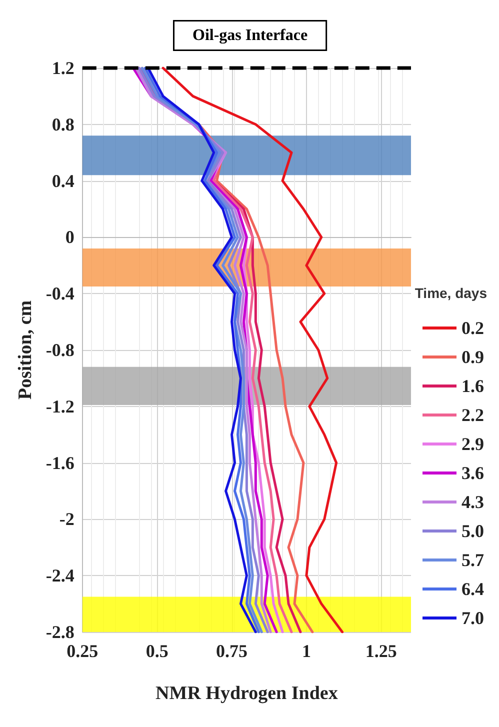 This screenshot has width=499, height=727. What do you see at coordinates (473, 560) in the screenshot?
I see `legend-label: 5.7` at bounding box center [473, 560].